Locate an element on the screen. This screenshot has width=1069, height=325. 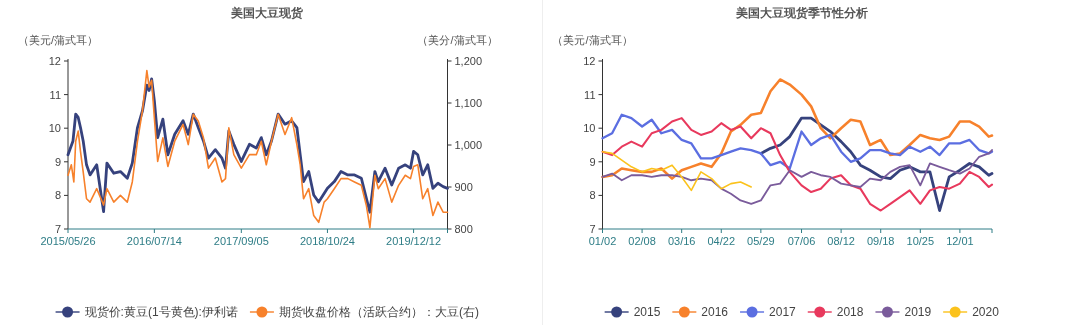
x-tick-label: 2019/12/12 is located at coordinates (414, 241).